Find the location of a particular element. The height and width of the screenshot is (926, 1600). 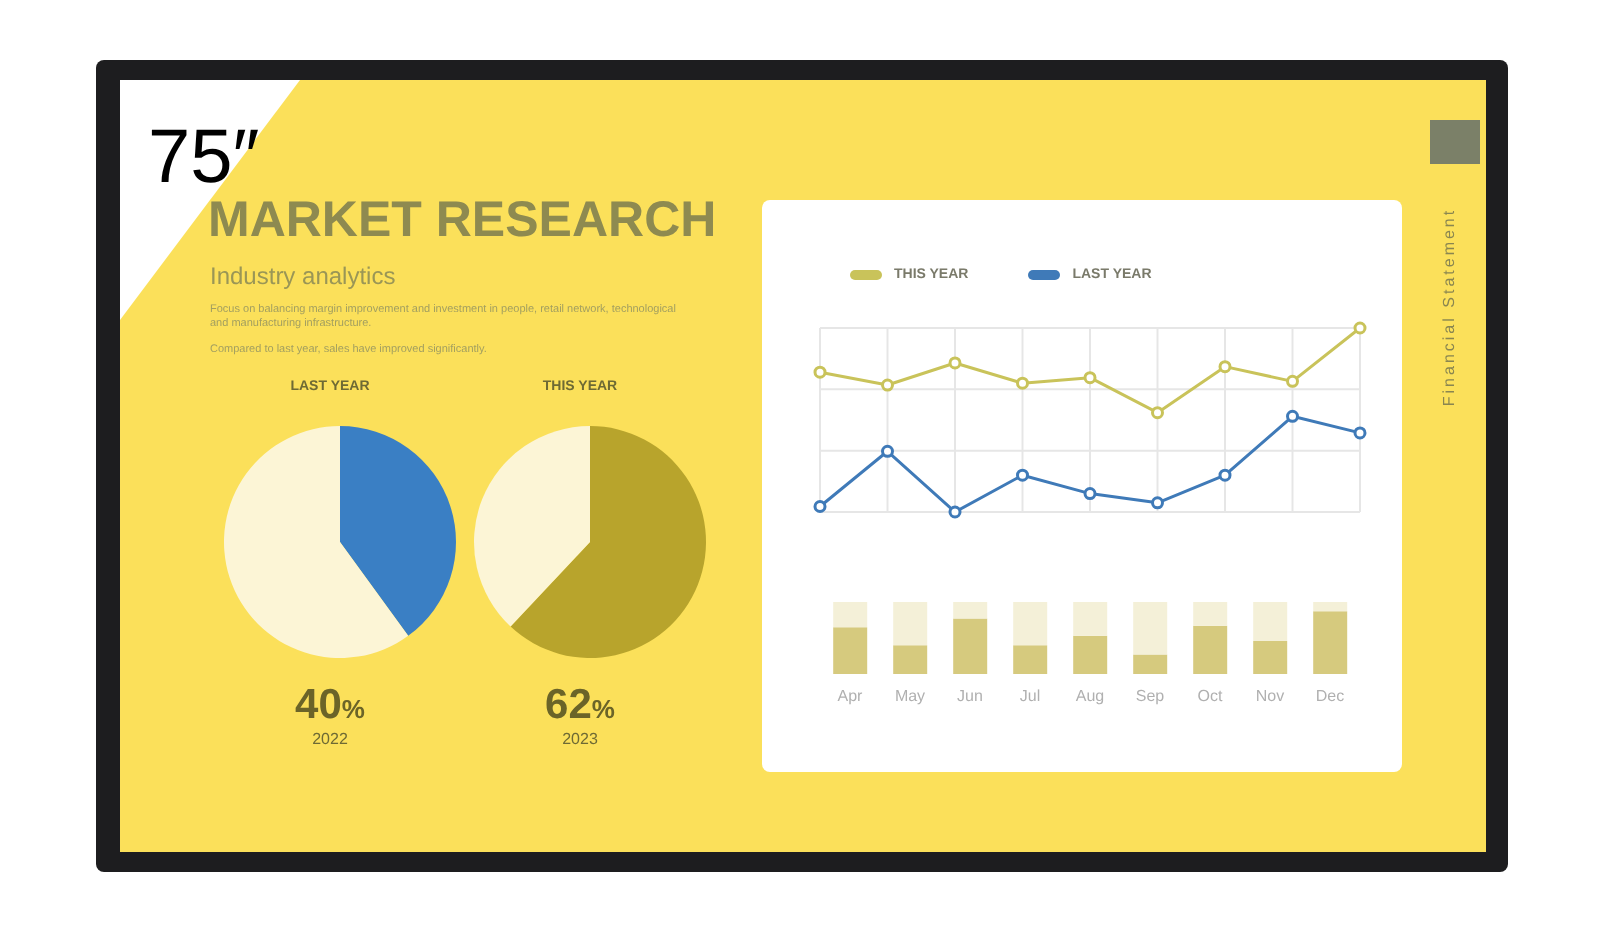

x-tick-label: Sep is located at coordinates (1150, 696).